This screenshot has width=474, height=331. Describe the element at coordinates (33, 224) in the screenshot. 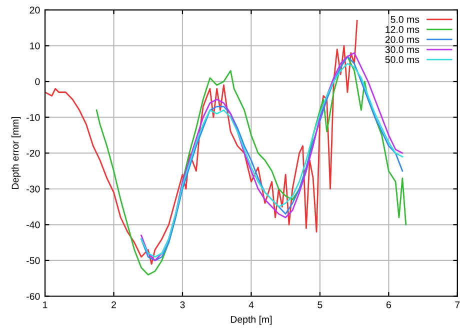

I see `y-tick-label: -40` at that location.